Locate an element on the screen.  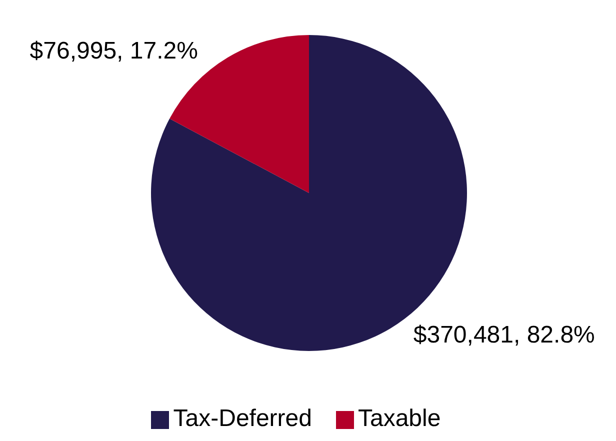
data-label: $370,481, 82.8% is located at coordinates (504, 335).